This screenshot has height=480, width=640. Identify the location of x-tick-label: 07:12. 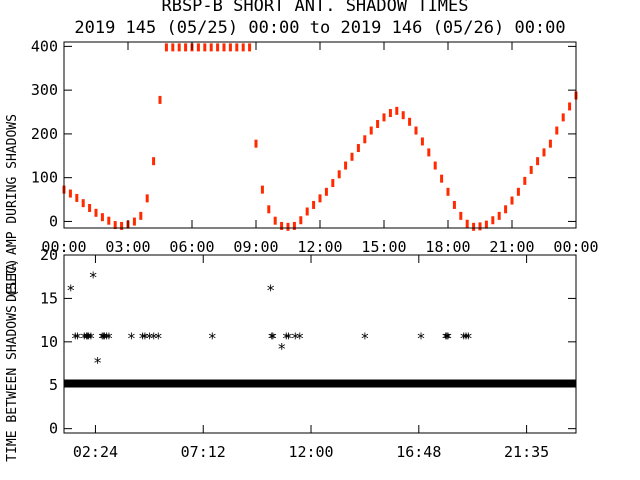
(203, 452).